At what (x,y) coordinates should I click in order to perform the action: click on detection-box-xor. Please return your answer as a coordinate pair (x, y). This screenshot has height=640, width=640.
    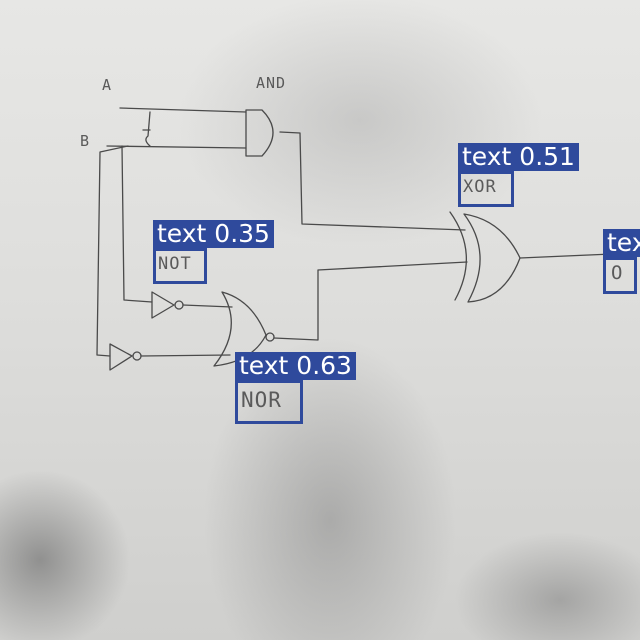
    Looking at the image, I should click on (486, 189).